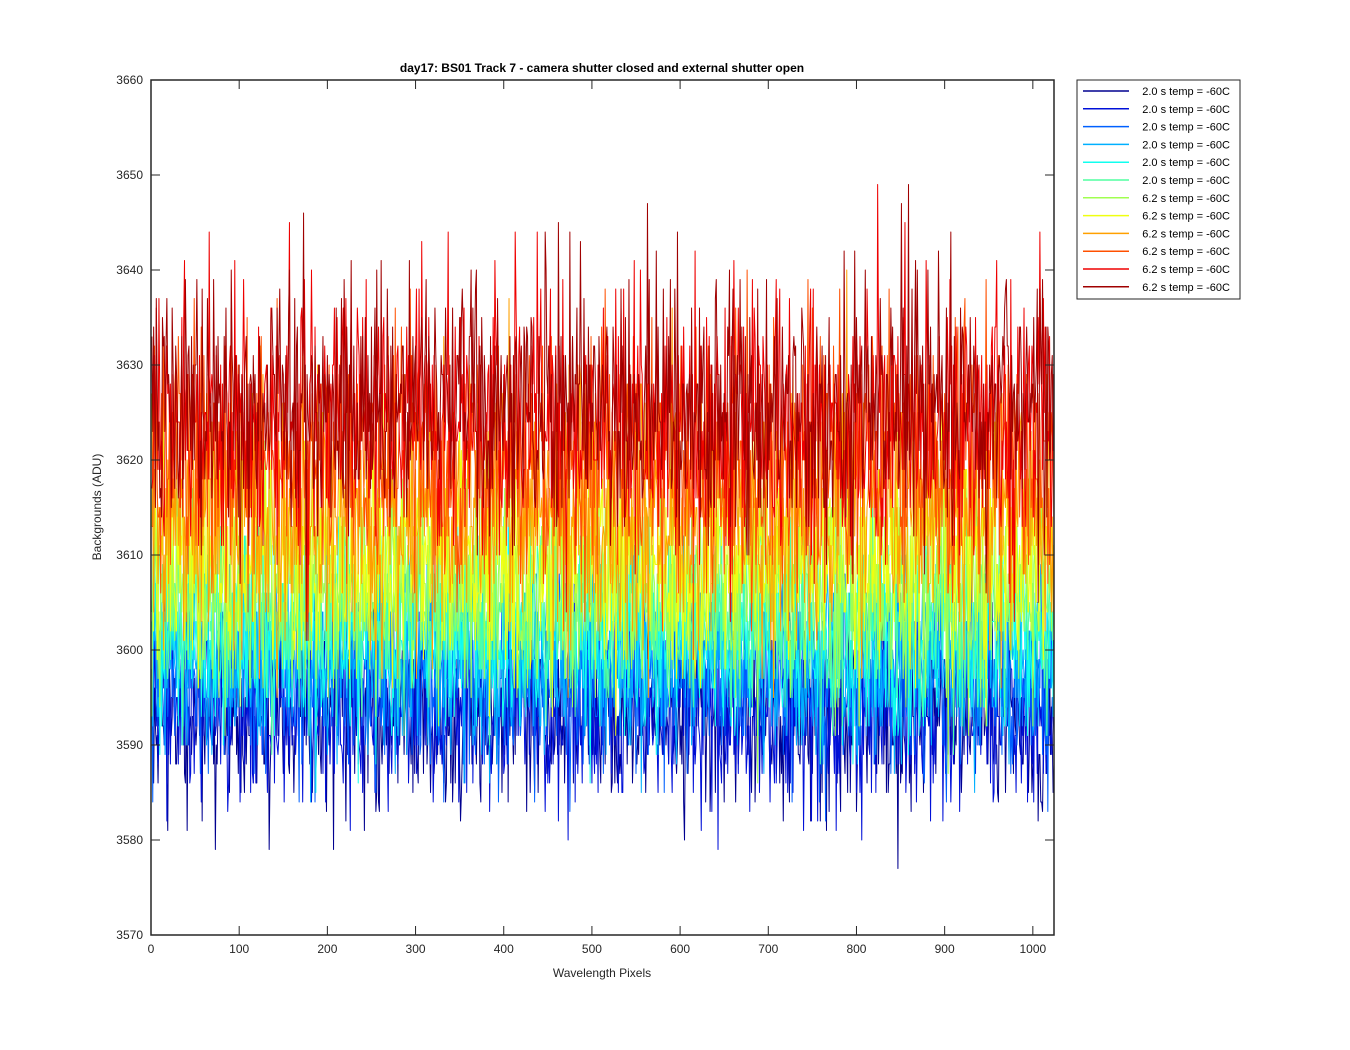  I want to click on x-tick-label: 100, so click(239, 949).